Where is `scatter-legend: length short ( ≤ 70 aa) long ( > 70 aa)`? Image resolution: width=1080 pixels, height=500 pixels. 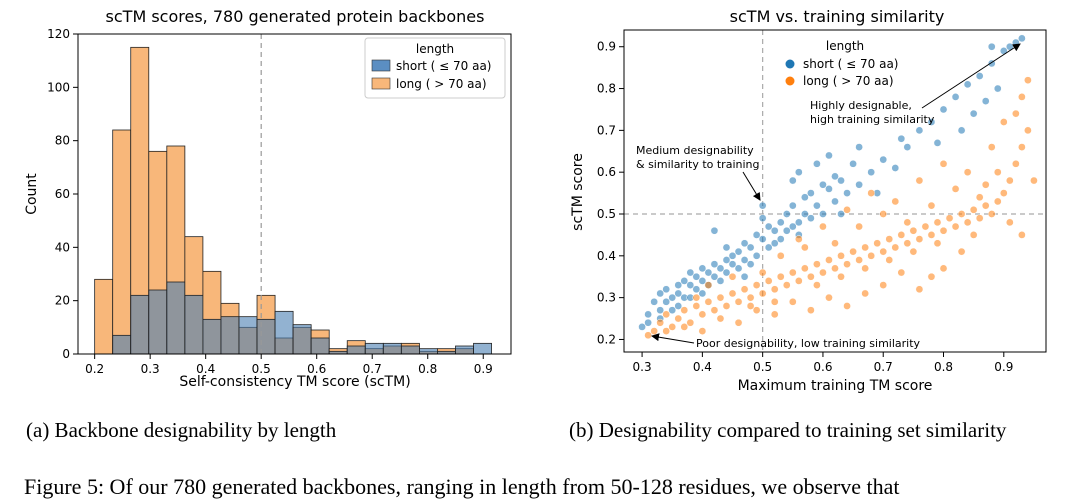
scatter-legend: length short ( ≤ 70 aa) long ( > 70 aa) is located at coordinates (842, 63).